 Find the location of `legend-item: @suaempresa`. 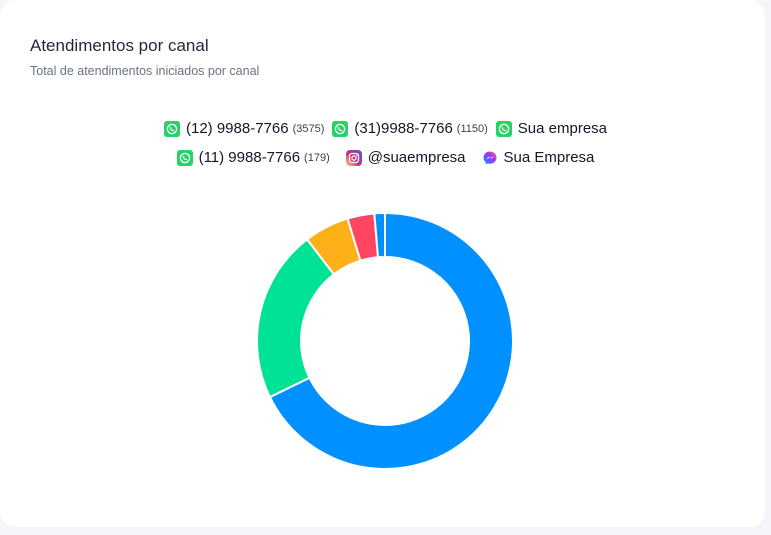

legend-item: @suaempresa is located at coordinates (405, 157).